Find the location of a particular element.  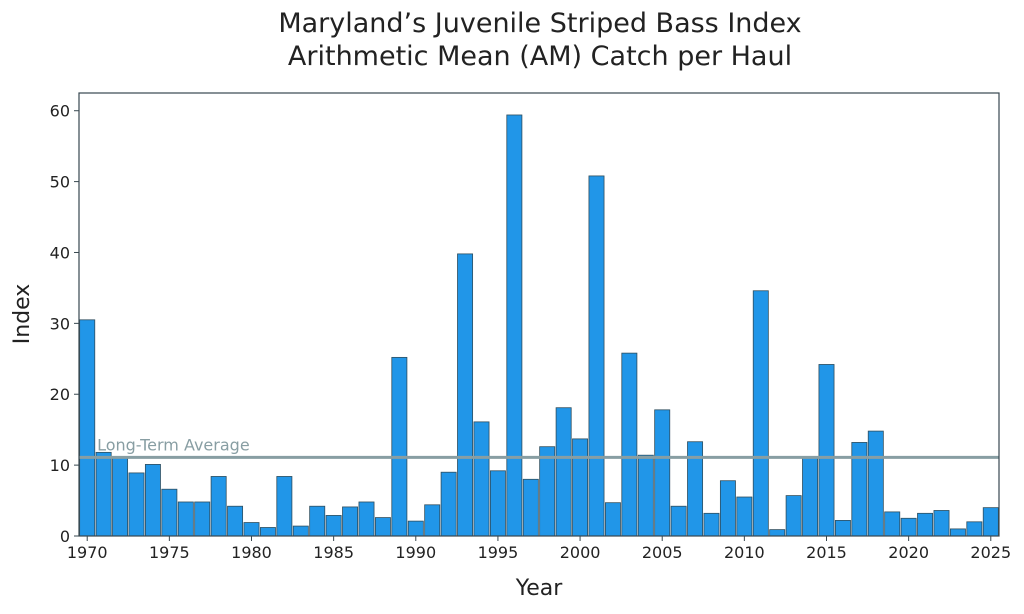

bar-1988 is located at coordinates (382, 527).